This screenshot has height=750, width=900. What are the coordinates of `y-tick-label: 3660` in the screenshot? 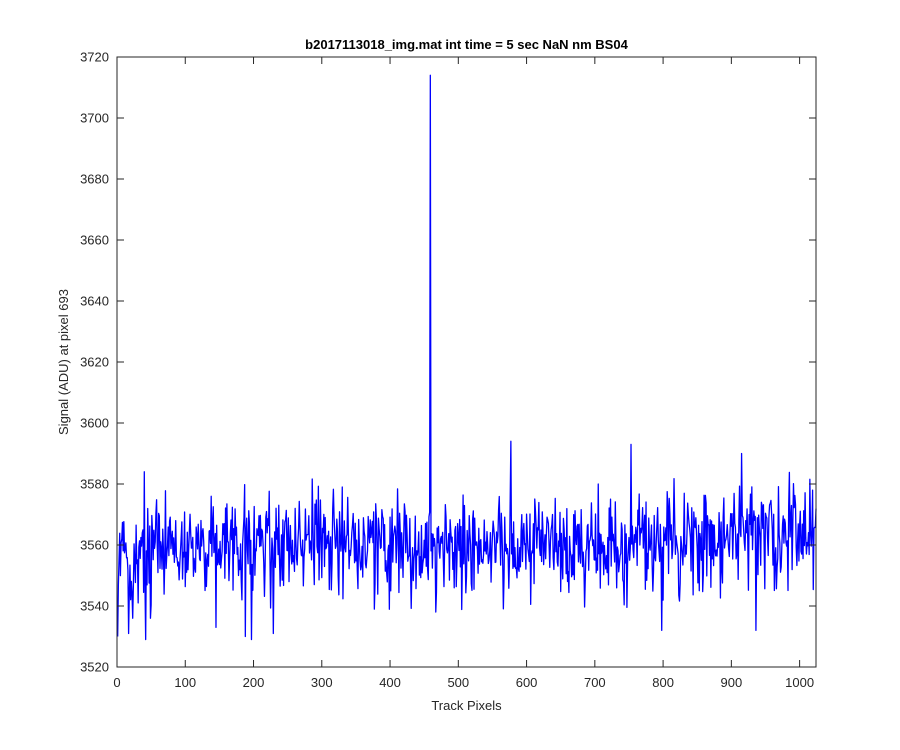 It's located at (94, 240).